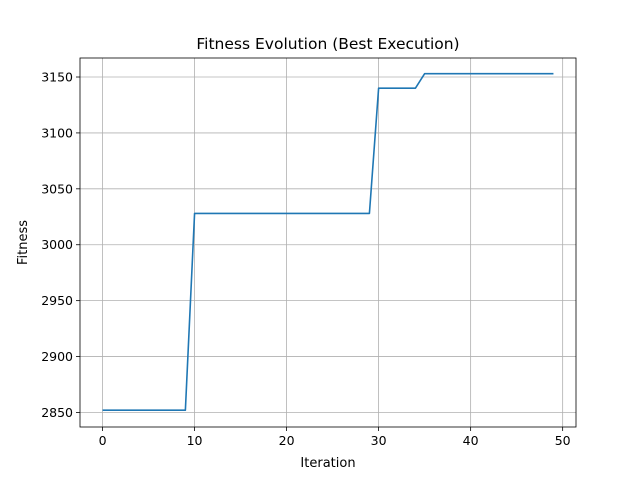  I want to click on y-tick-label: 3050, so click(57, 188).